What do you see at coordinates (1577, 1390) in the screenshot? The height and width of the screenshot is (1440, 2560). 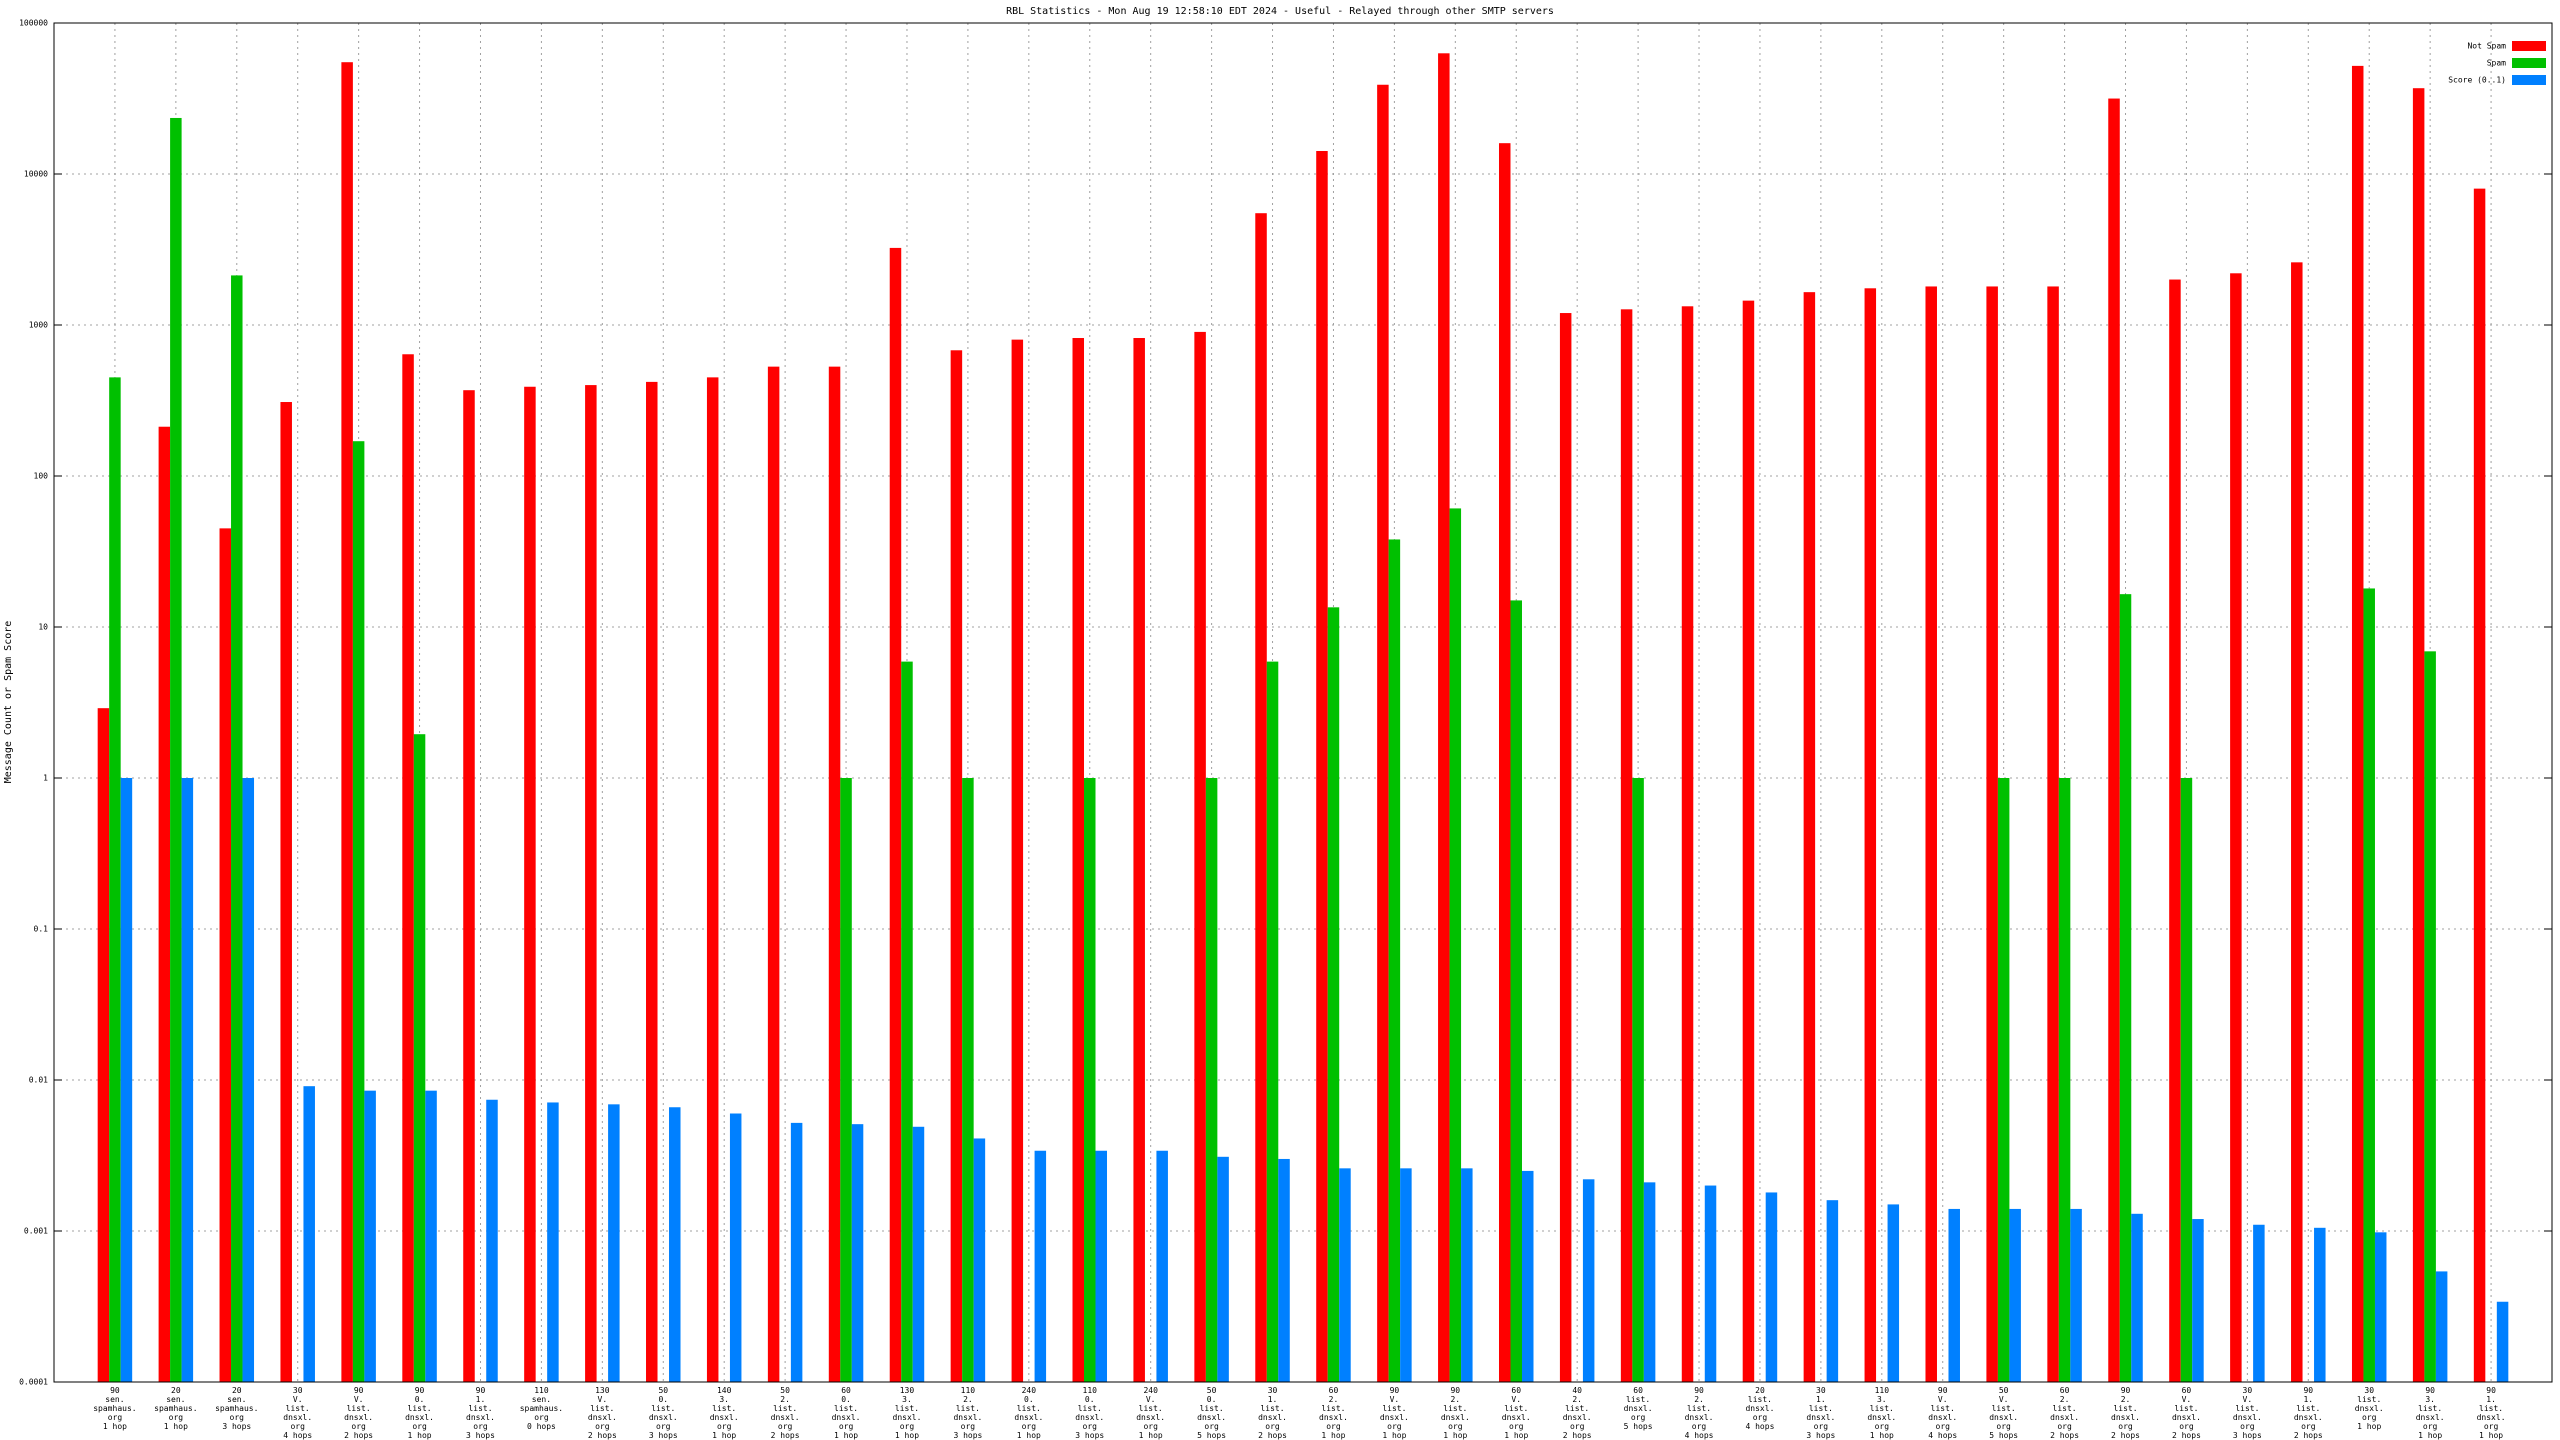 I see `x-tick-line: 40` at bounding box center [1577, 1390].